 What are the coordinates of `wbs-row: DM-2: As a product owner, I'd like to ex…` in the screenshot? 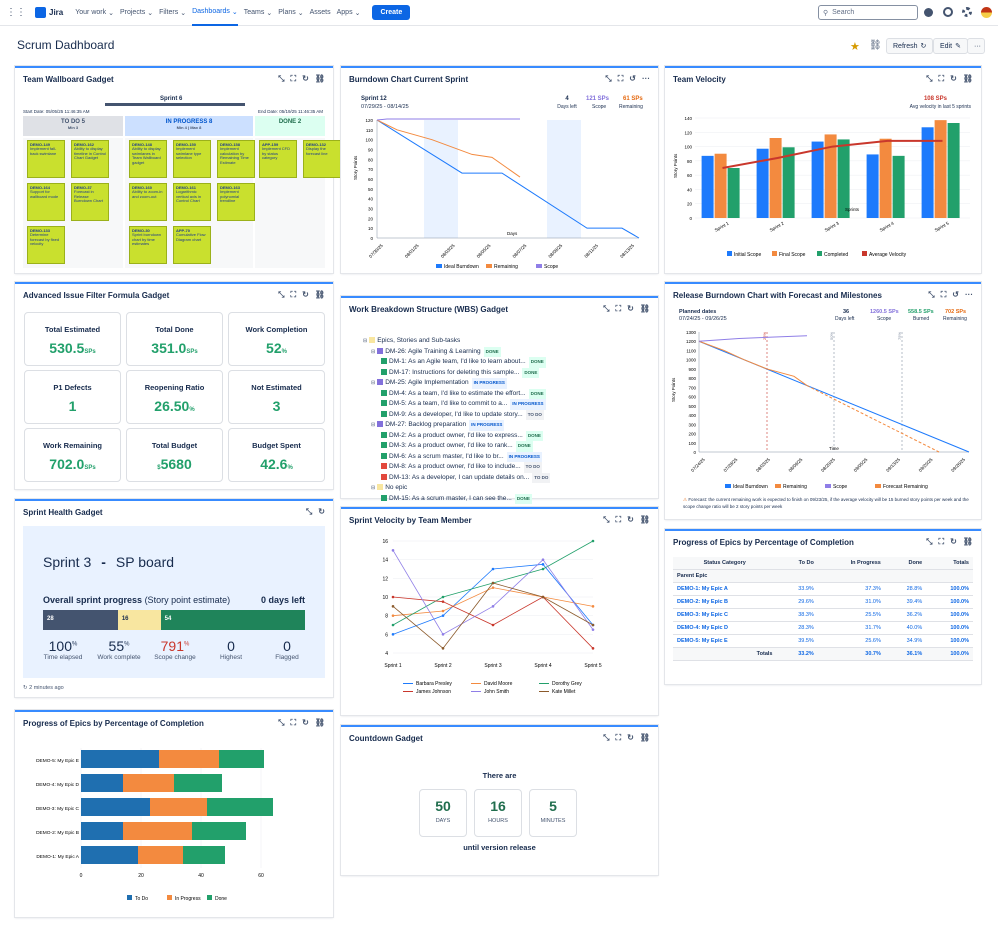 It's located at (456, 435).